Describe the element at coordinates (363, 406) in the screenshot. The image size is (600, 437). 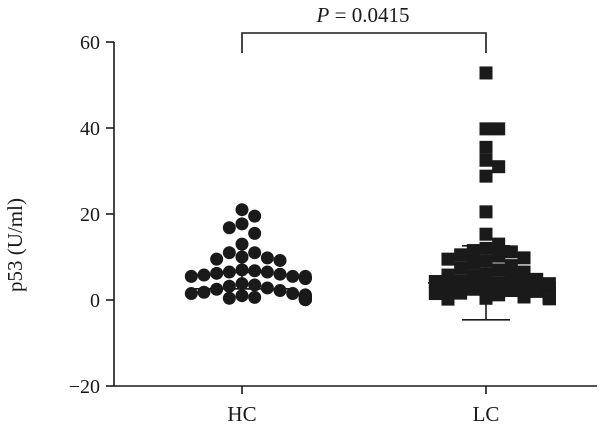
I see `x-ticks: HC LC` at that location.